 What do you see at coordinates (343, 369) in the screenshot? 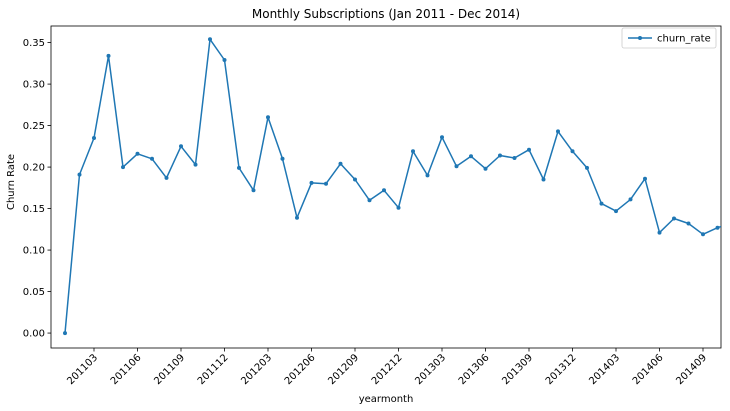
I see `x-tick-label: 201209` at bounding box center [343, 369].